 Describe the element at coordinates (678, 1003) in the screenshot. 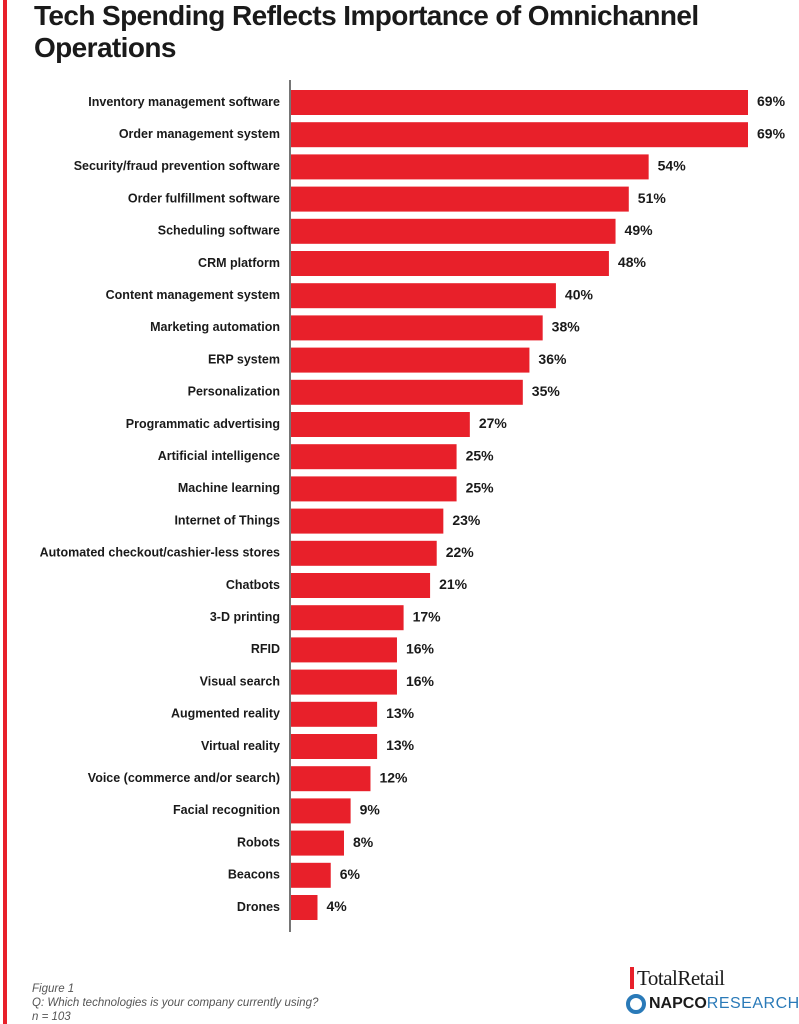

I see `napco-wordmark: NAPCO` at that location.